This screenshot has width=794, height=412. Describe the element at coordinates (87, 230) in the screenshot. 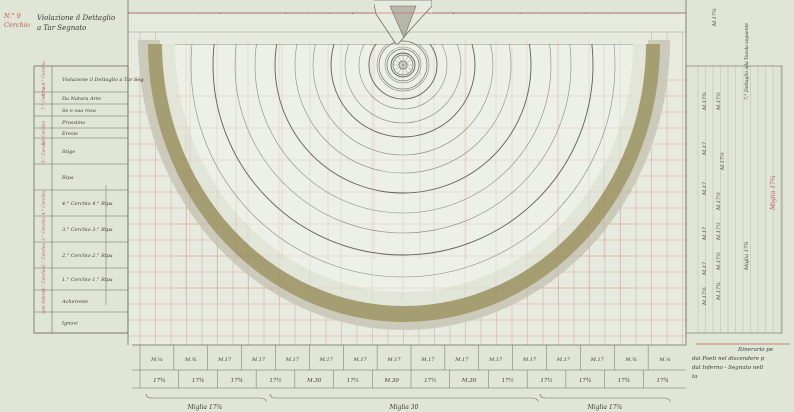

I see `left-row-label: 3.° Cerchio 3.° Ripa` at that location.